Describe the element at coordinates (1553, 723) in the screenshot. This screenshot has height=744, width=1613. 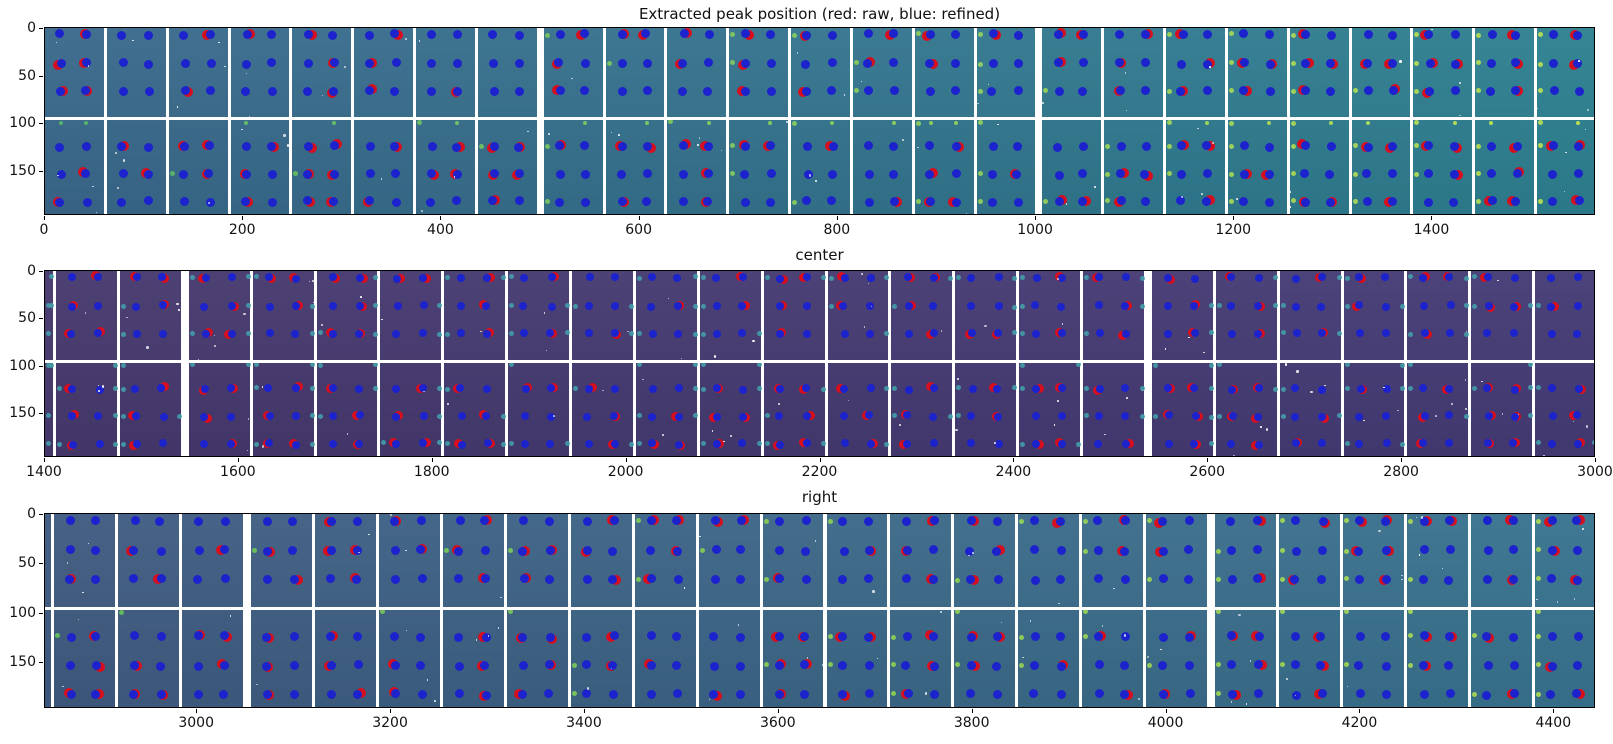
I see `x-tick-label: 4400` at that location.